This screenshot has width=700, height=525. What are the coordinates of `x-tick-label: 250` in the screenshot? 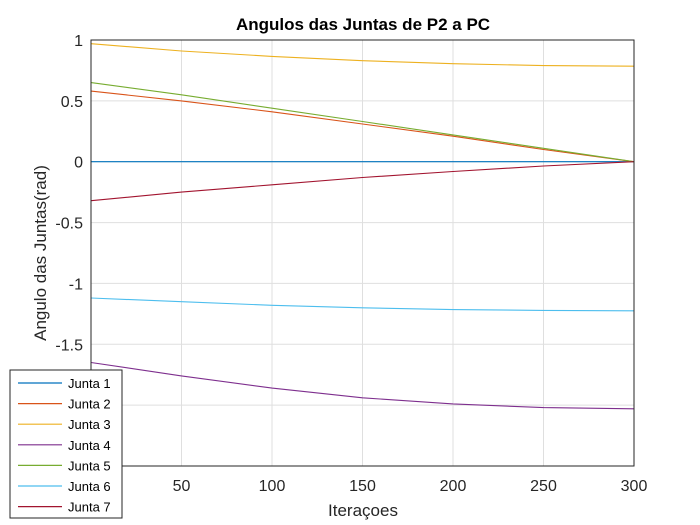 It's located at (543, 486).